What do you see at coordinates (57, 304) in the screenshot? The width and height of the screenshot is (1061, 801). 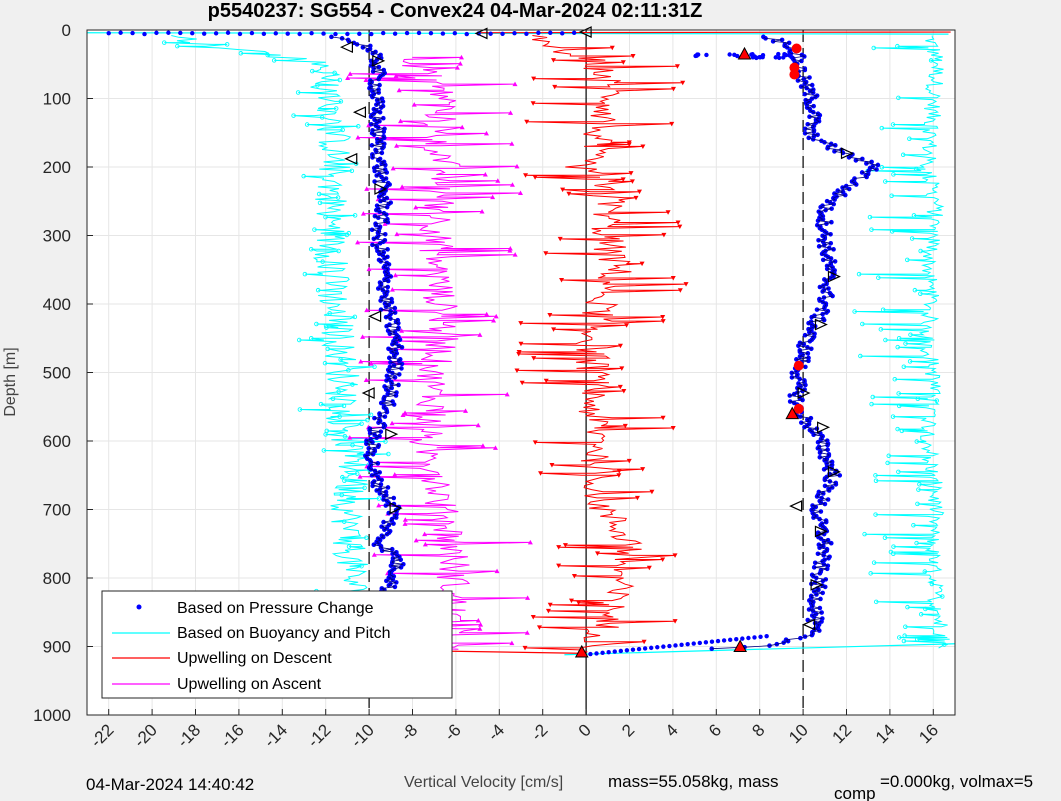 I see `y-tick-label: 400` at bounding box center [57, 304].